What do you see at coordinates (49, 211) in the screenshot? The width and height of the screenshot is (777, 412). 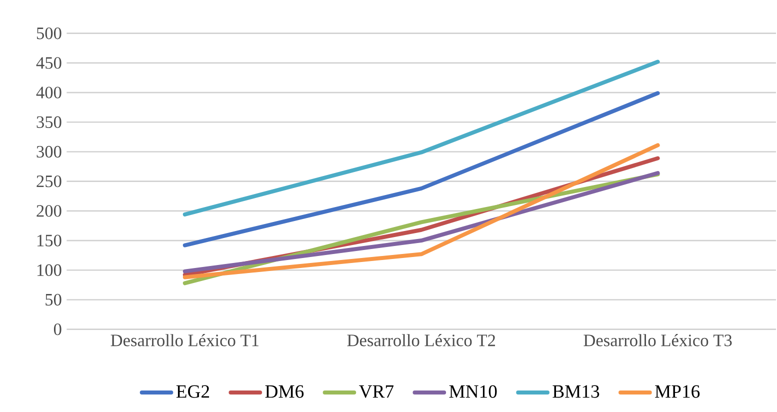 I see `y-tick-label: 200` at bounding box center [49, 211].